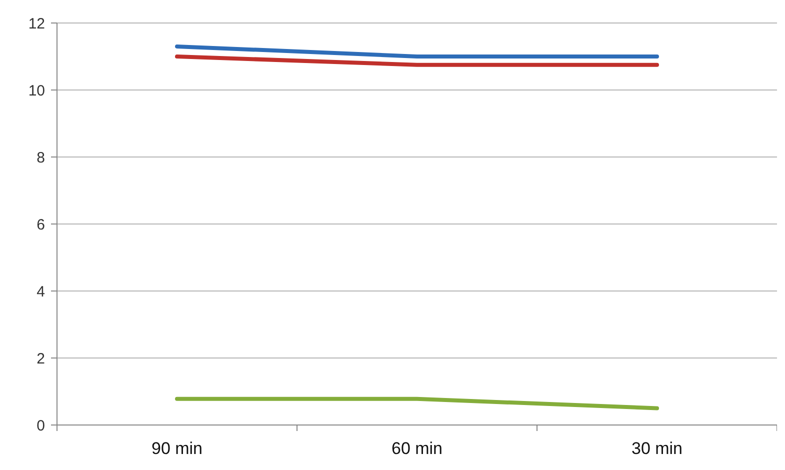  Describe the element at coordinates (417, 448) in the screenshot. I see `x-tick-label: 60 min` at that location.